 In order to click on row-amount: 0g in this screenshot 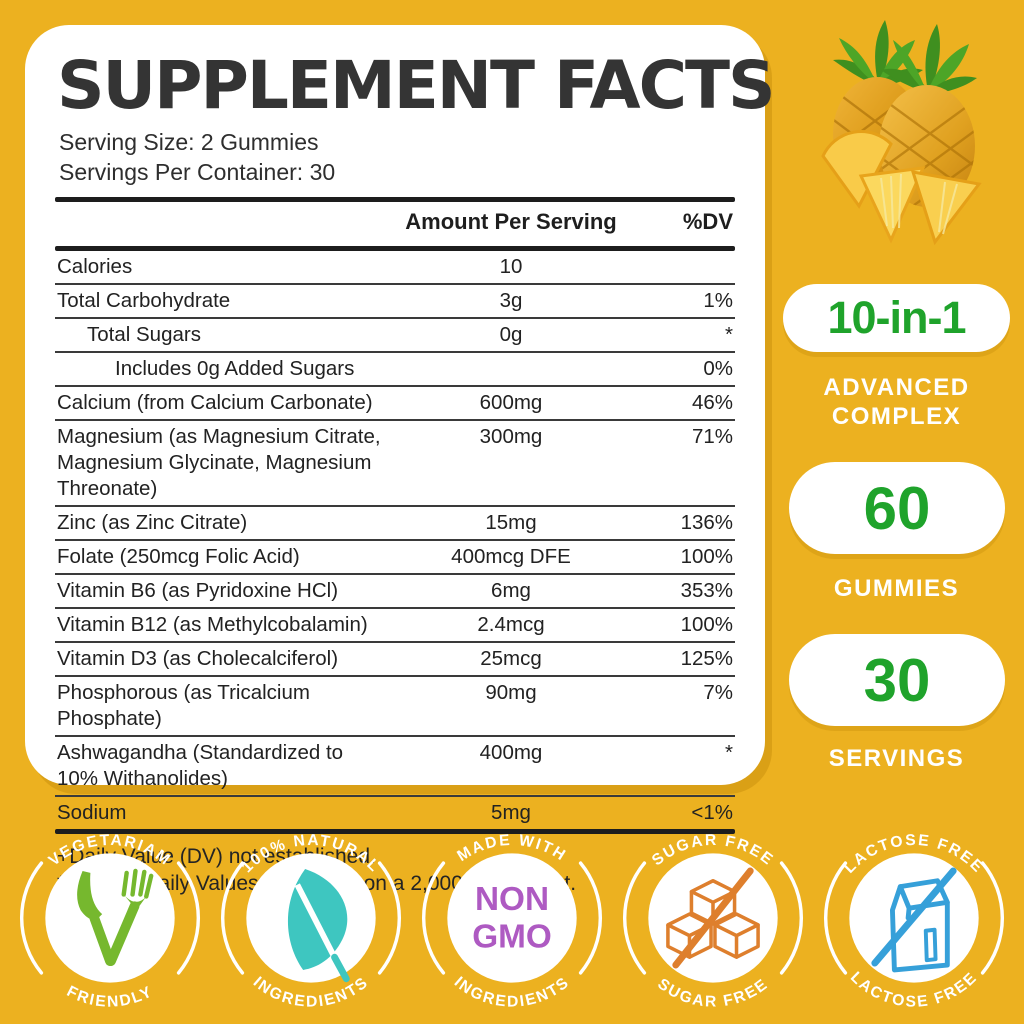, I will do `click(511, 334)`.